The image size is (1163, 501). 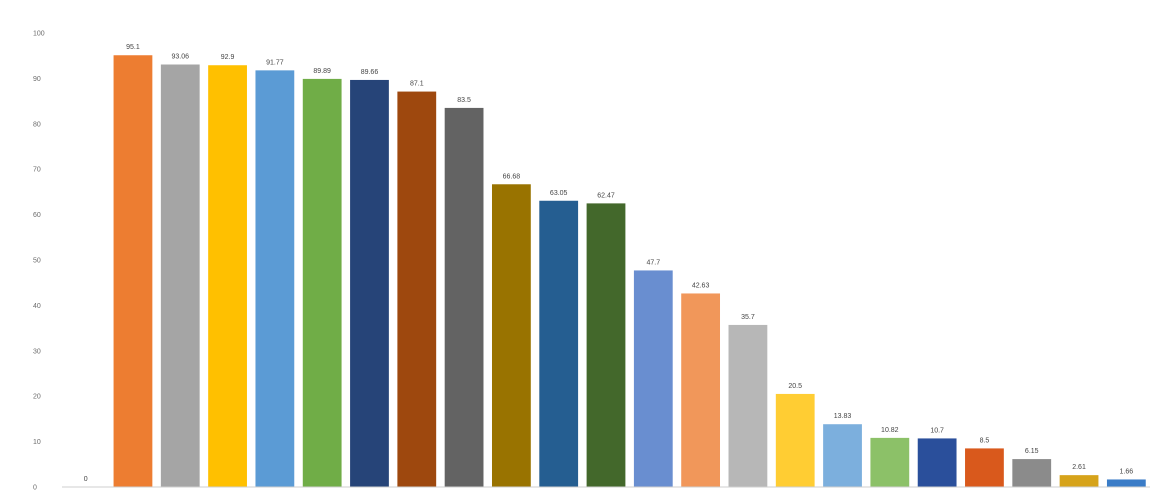 I want to click on y-tick-label: 70, so click(x=37, y=170).